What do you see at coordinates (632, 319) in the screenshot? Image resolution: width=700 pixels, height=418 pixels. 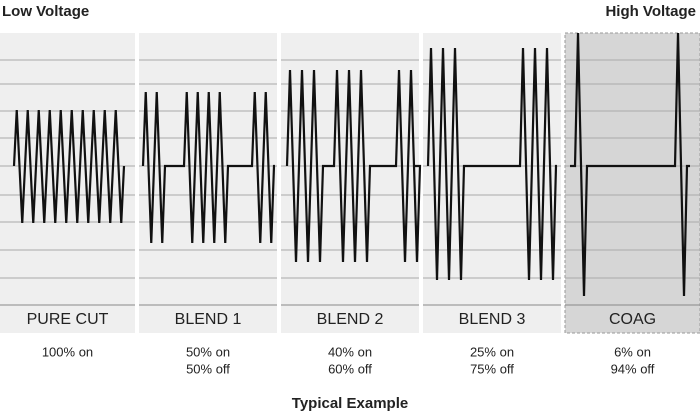 I see `mode-label: COAG` at bounding box center [632, 319].